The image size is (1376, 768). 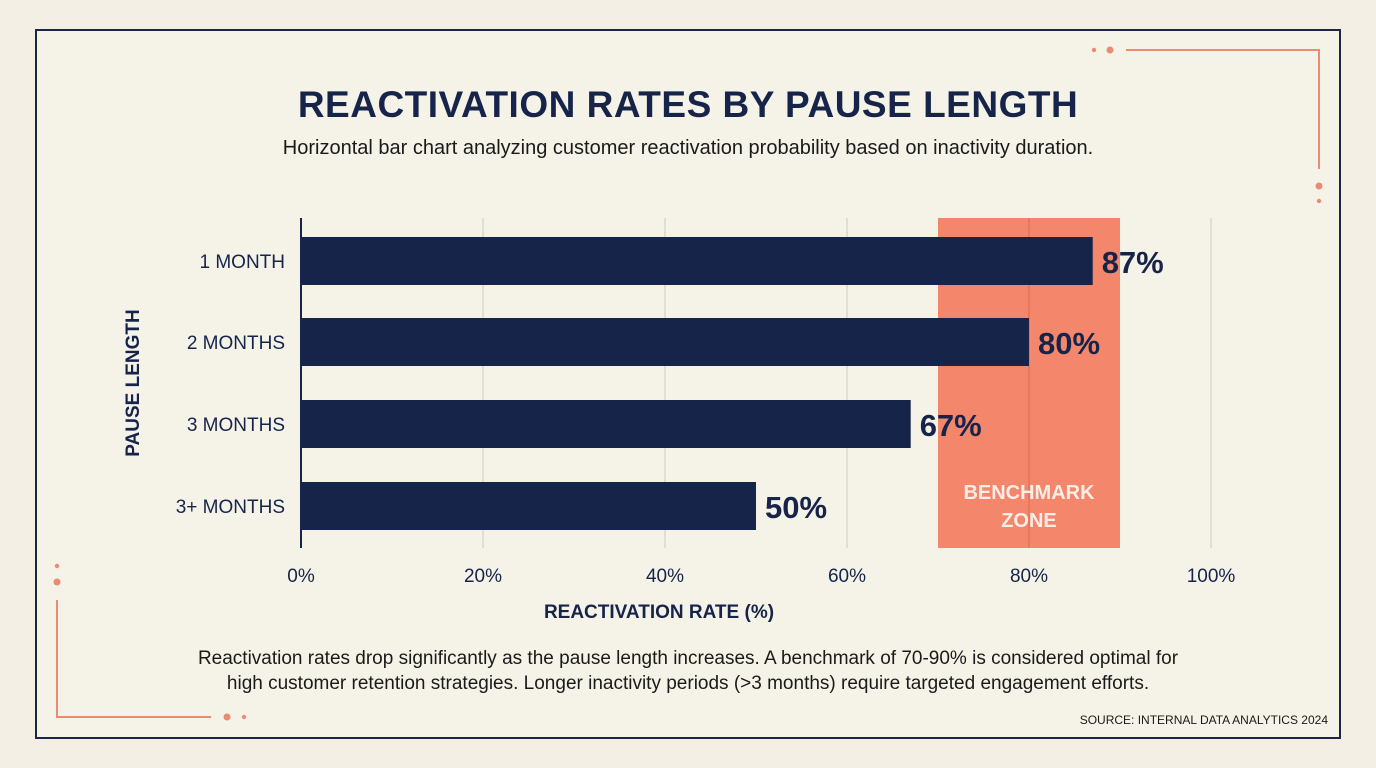 What do you see at coordinates (1203, 720) in the screenshot?
I see `source-note: SOURCE: INTERNAL DATA ANALYTICS 2024` at bounding box center [1203, 720].